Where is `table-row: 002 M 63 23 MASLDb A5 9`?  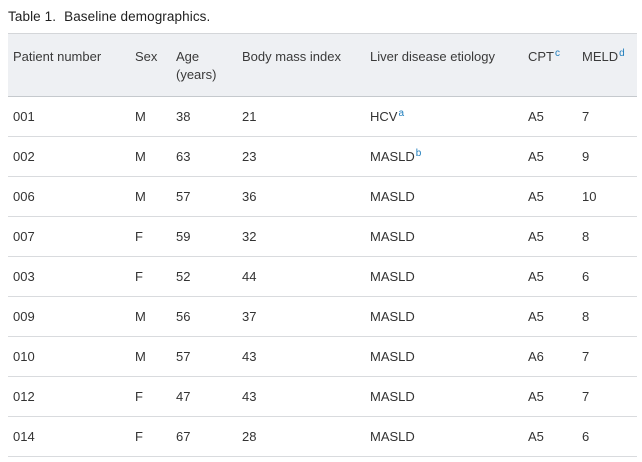
table-row: 002 M 63 23 MASLDb A5 9 is located at coordinates (322, 156).